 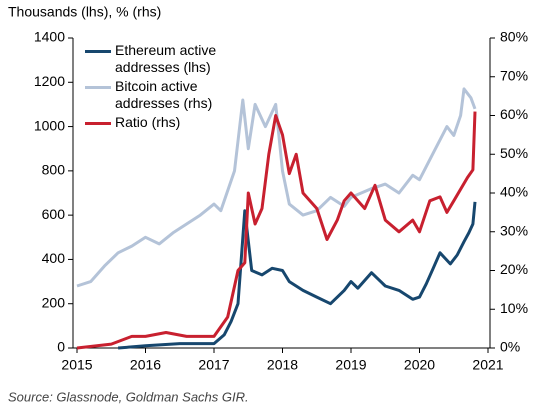 What do you see at coordinates (54, 170) in the screenshot?
I see `y-tick-label: 800` at bounding box center [54, 170].